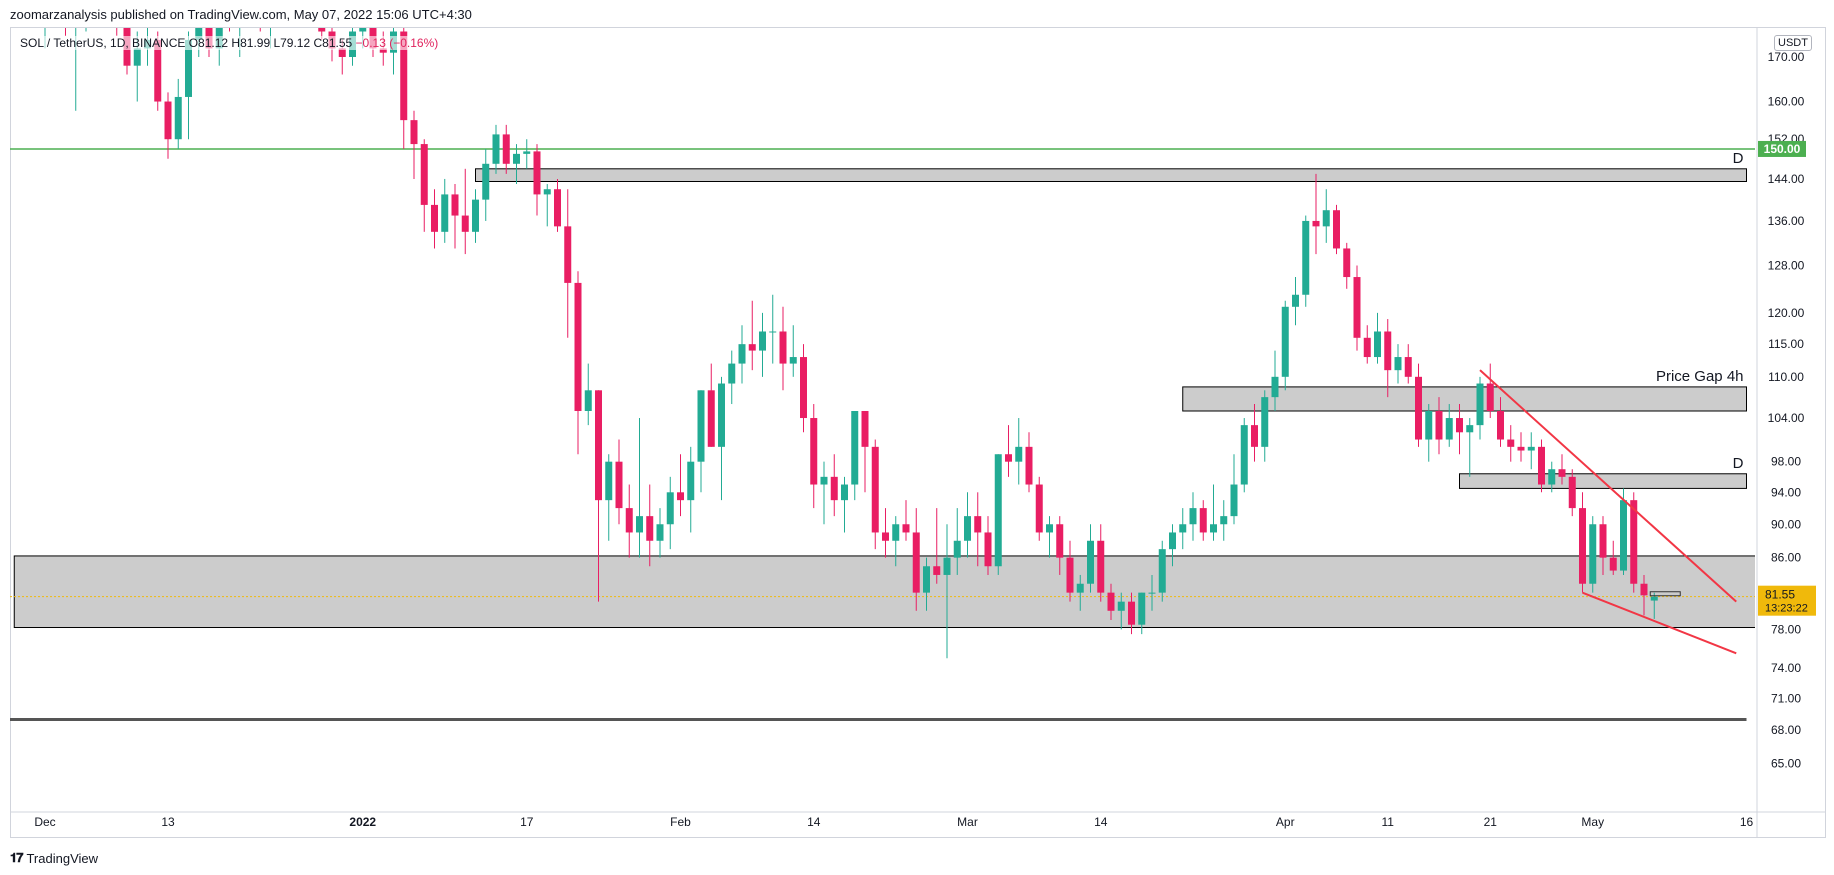 This screenshot has width=1834, height=875. What do you see at coordinates (1780, 595) in the screenshot?
I see `last-price-label: 81.55` at bounding box center [1780, 595].